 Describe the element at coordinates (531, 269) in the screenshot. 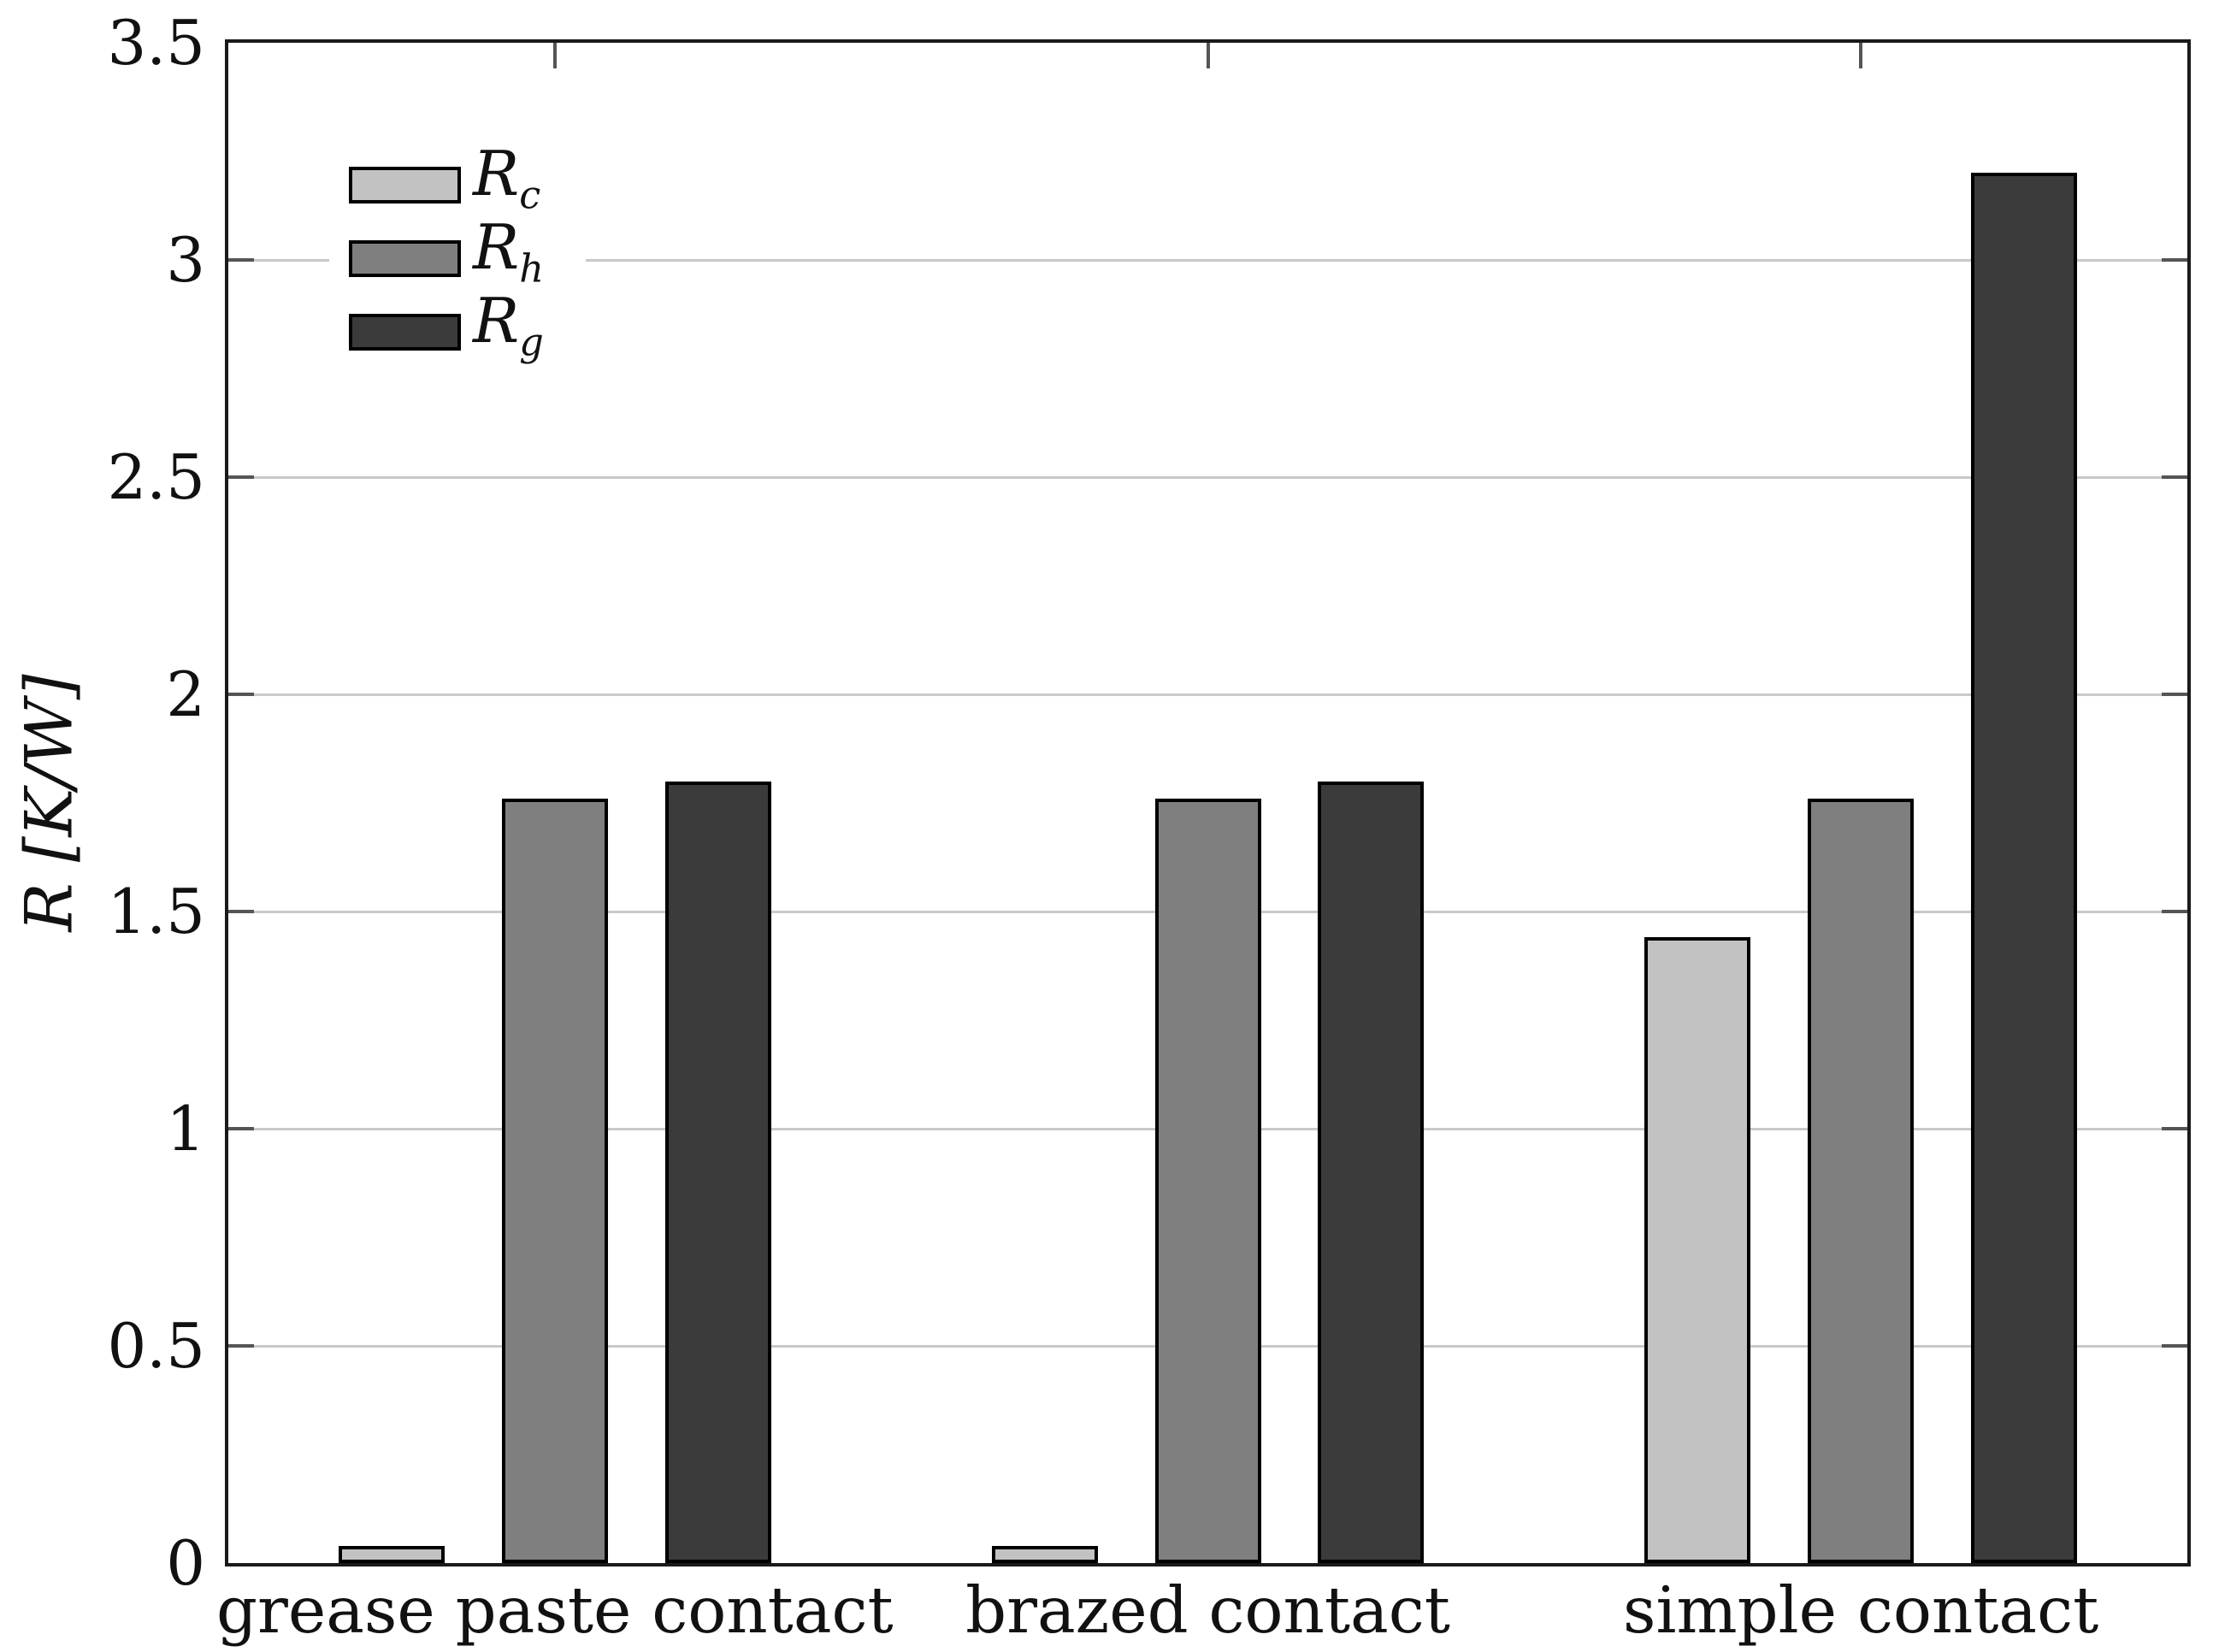

I see `legend-label-rh-sub: h` at that location.